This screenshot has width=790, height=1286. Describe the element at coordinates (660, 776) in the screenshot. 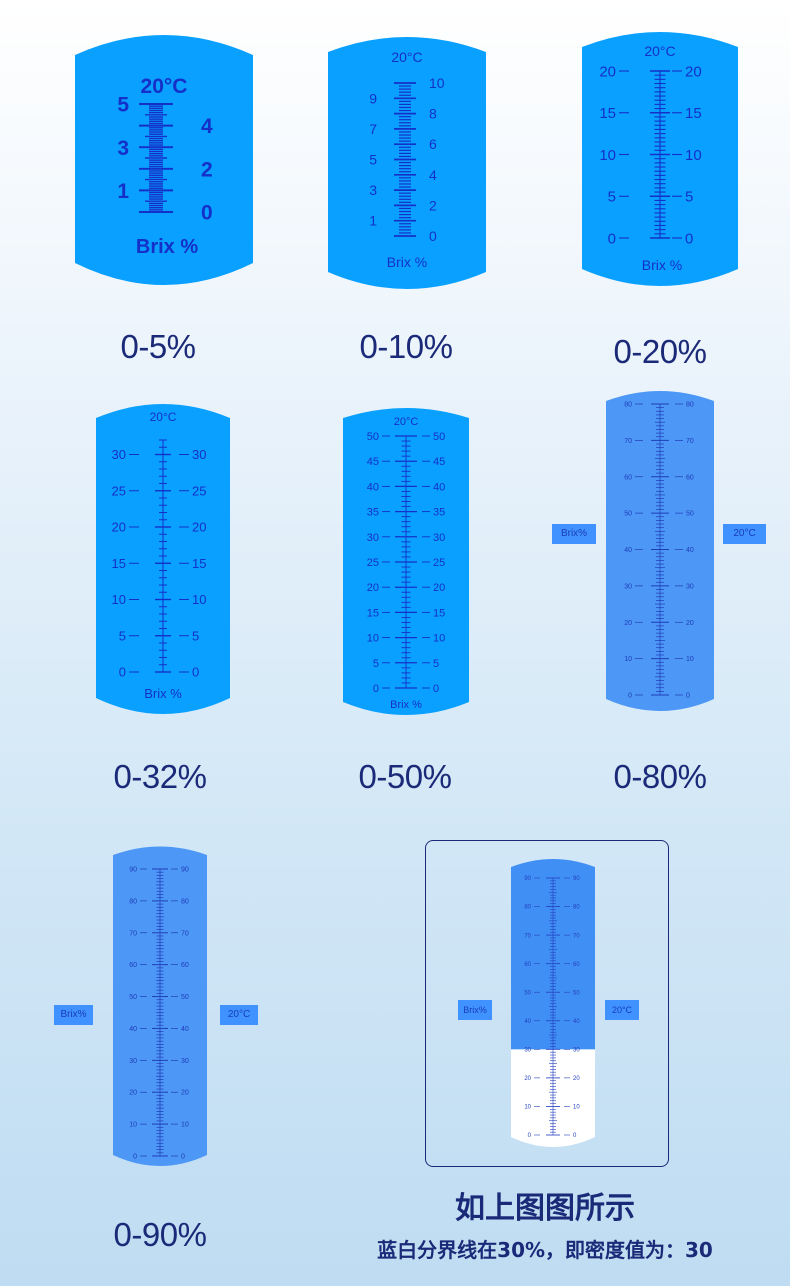

I see `range-caption-0-80: 0-80%` at that location.